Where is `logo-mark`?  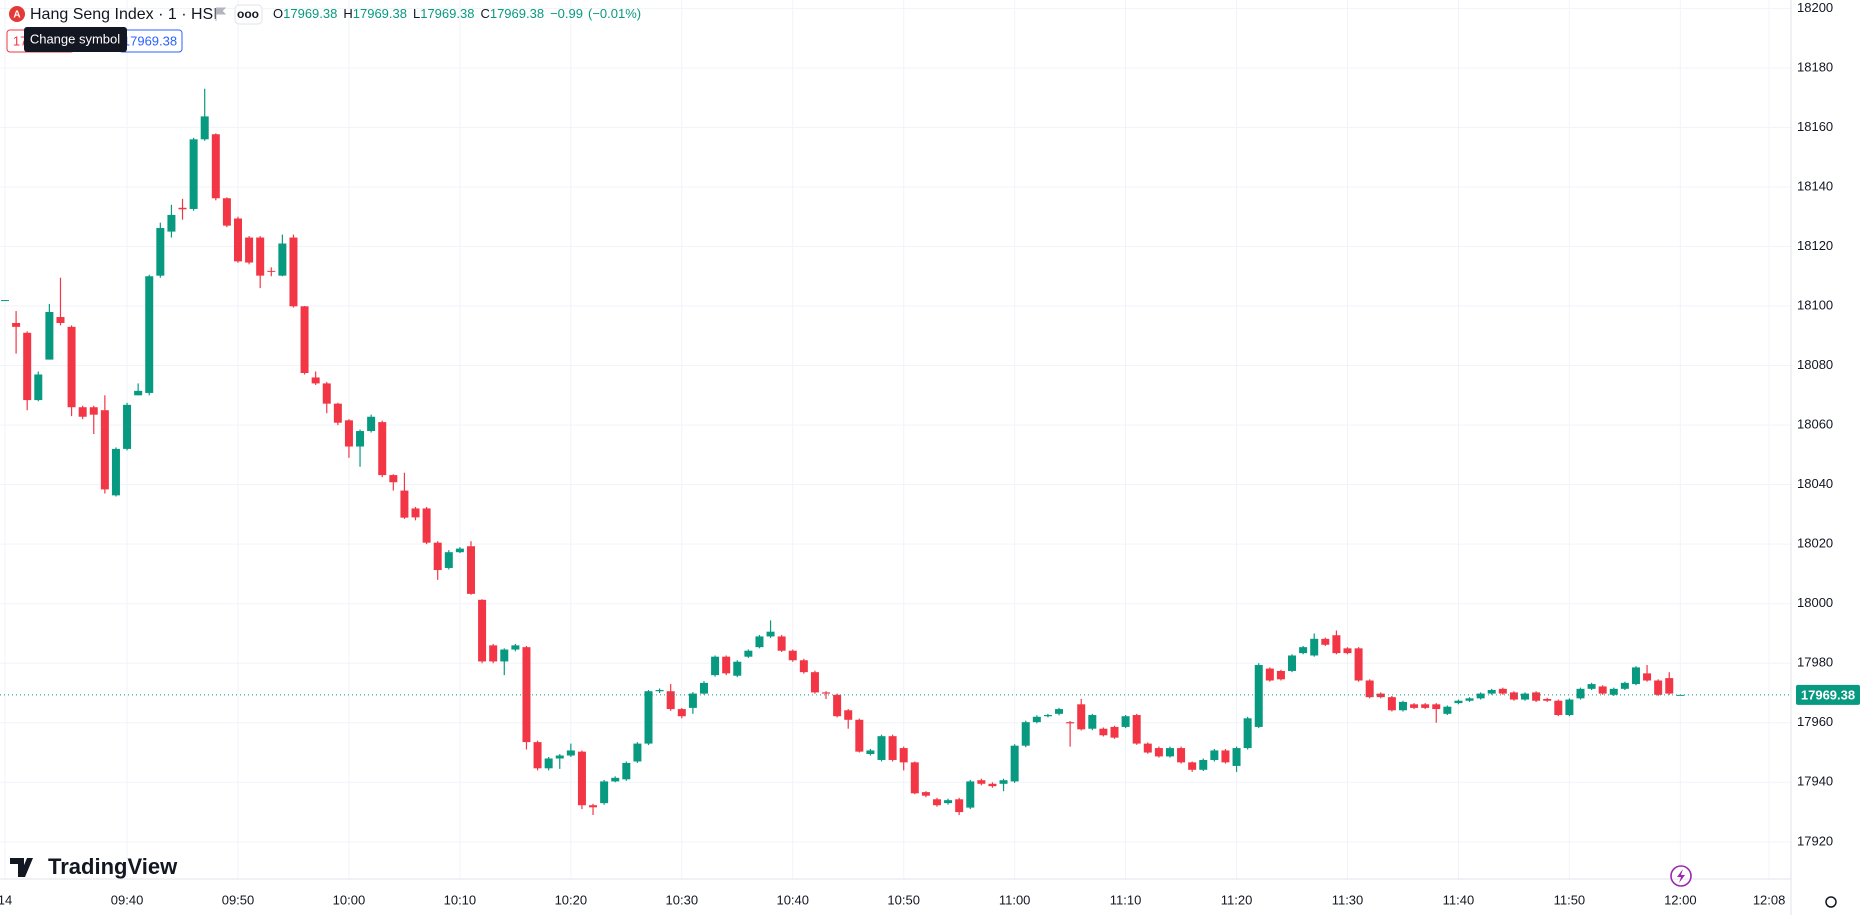
logo-mark is located at coordinates (21, 867).